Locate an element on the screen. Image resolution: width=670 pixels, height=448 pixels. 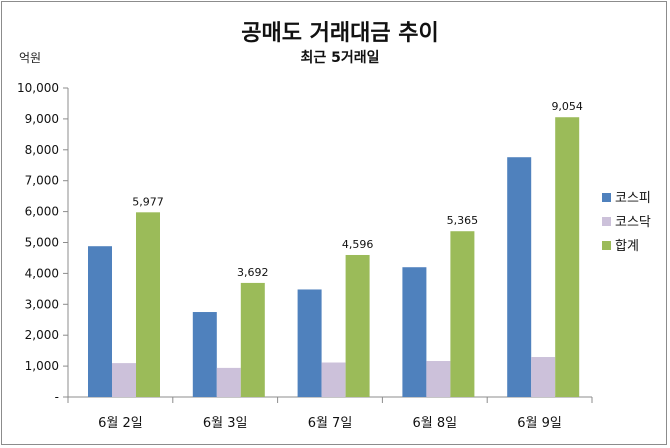
data-label: 5,977 is located at coordinates (148, 201).